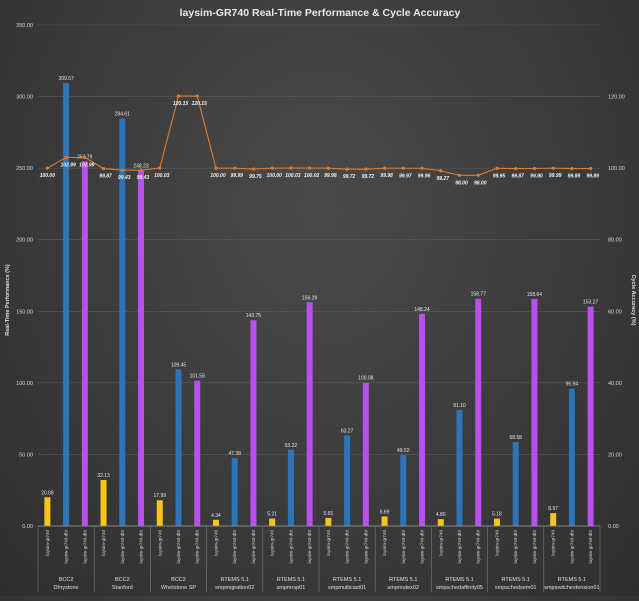  Describe the element at coordinates (272, 515) in the screenshot. I see `bar-value-label: 5.21` at that location.